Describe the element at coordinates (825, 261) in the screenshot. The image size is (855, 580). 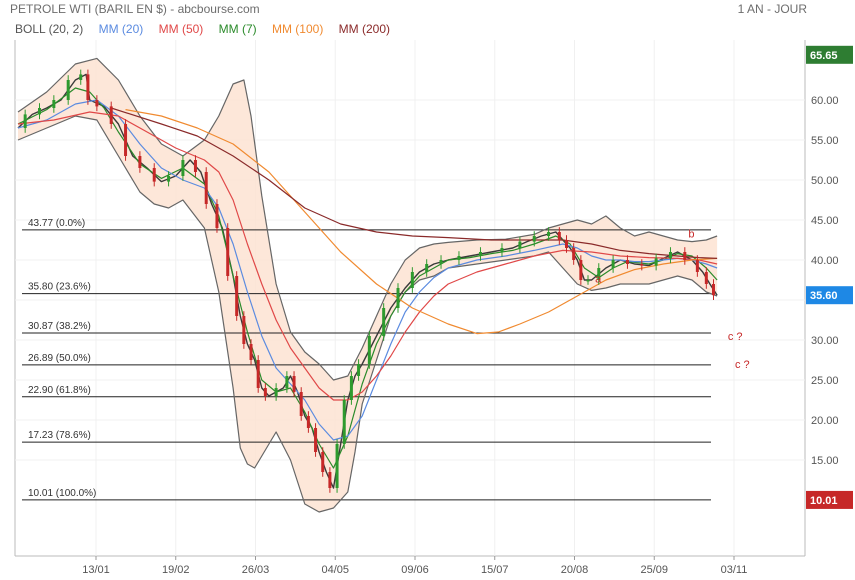
I see `y-tick-label: 40.00` at that location.